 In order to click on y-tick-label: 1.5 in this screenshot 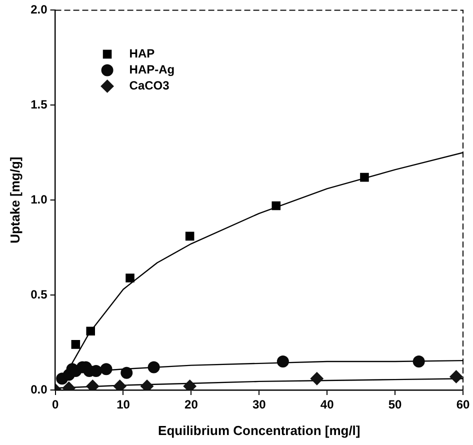, I will do `click(39, 104)`.